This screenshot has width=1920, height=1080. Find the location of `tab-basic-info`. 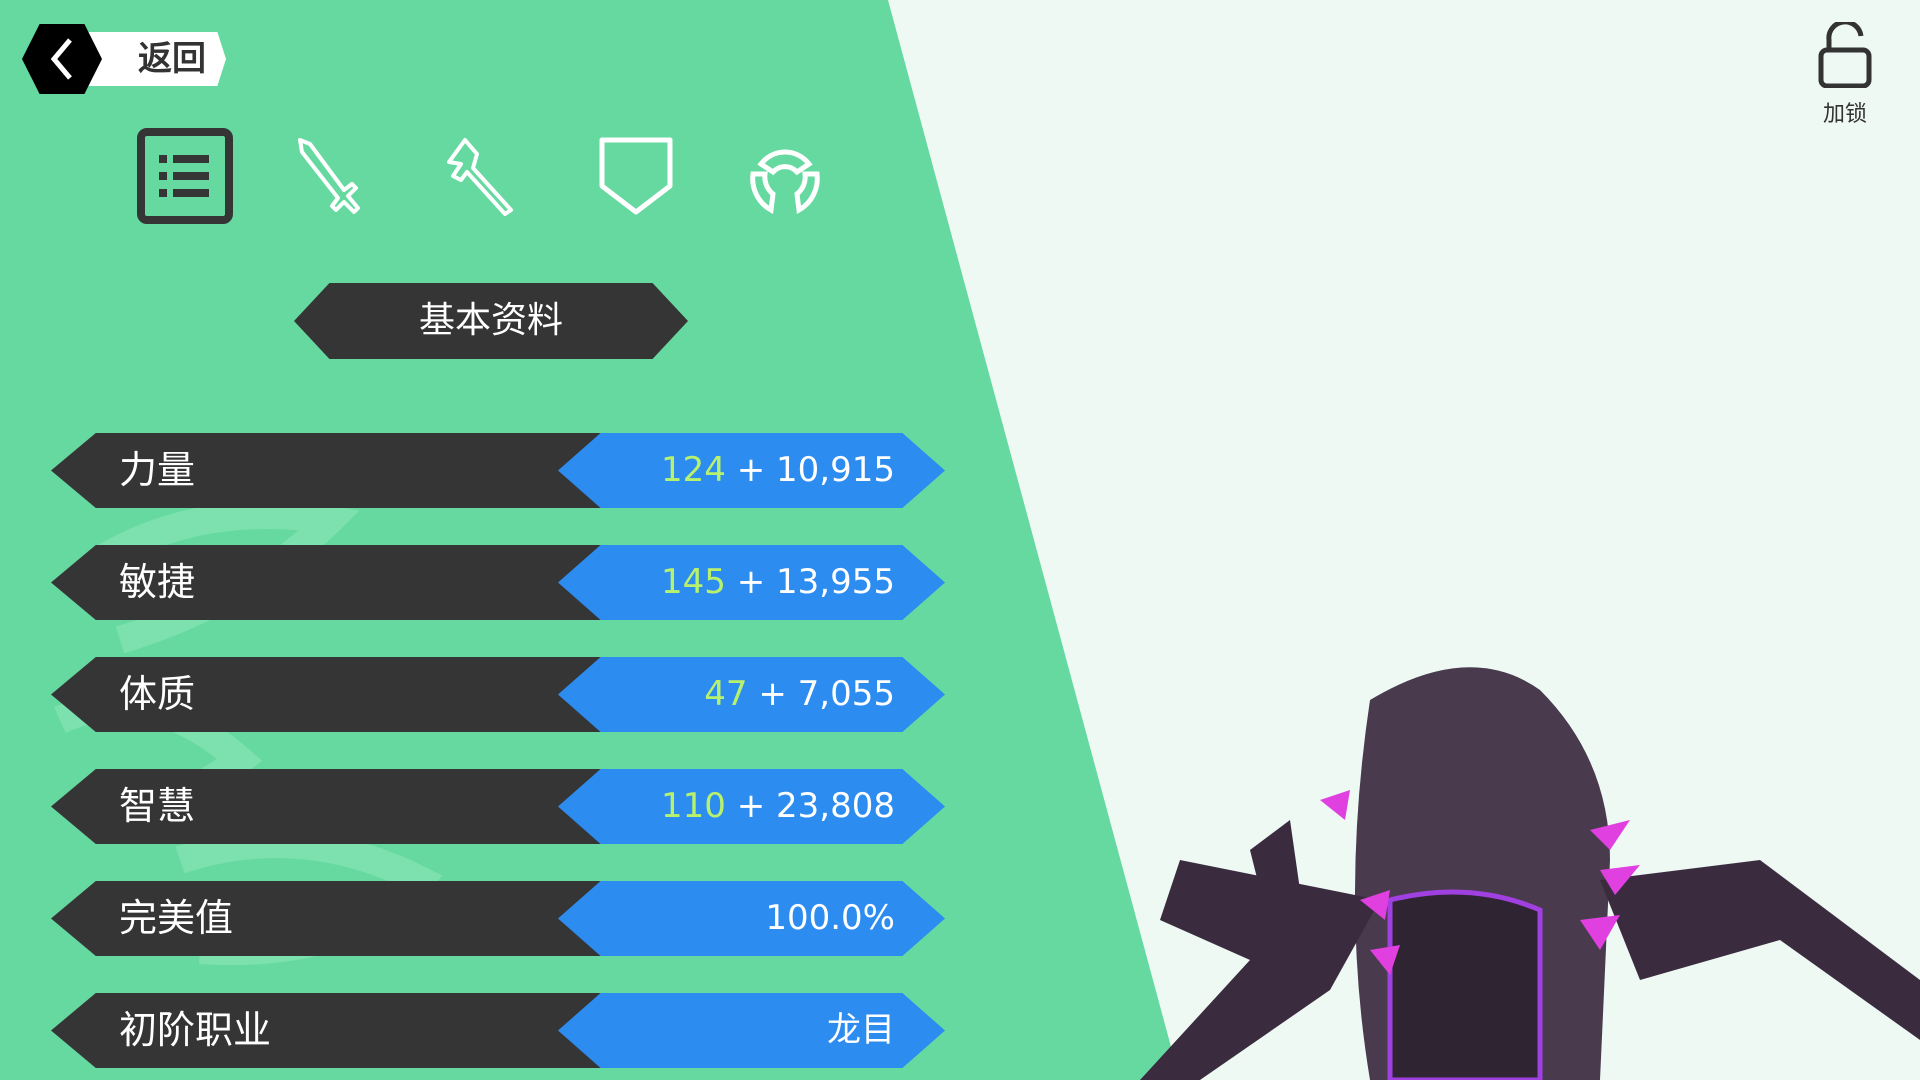

tab-basic-info is located at coordinates (185, 176).